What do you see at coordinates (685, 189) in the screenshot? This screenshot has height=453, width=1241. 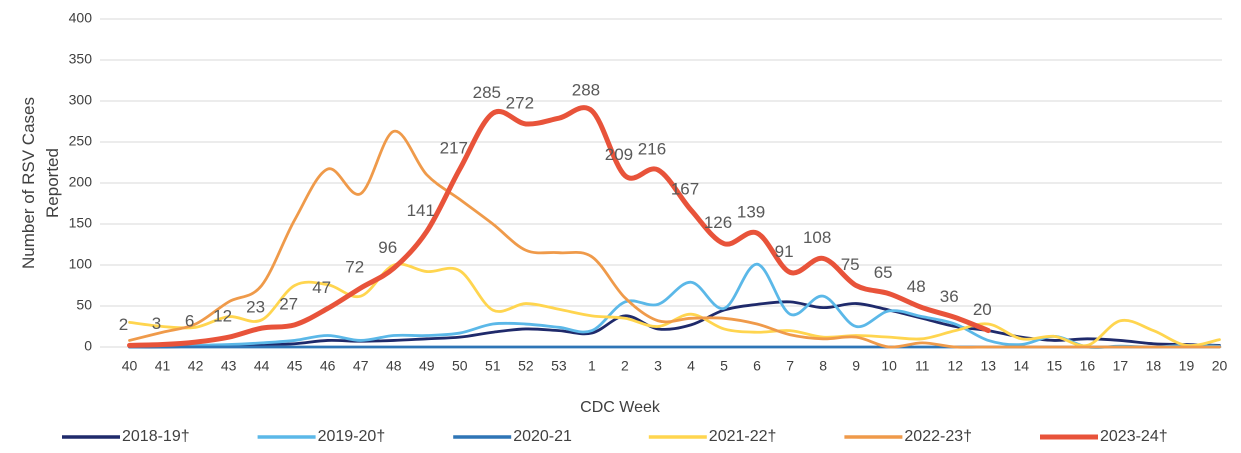 I see `data-label: 167` at bounding box center [685, 189].